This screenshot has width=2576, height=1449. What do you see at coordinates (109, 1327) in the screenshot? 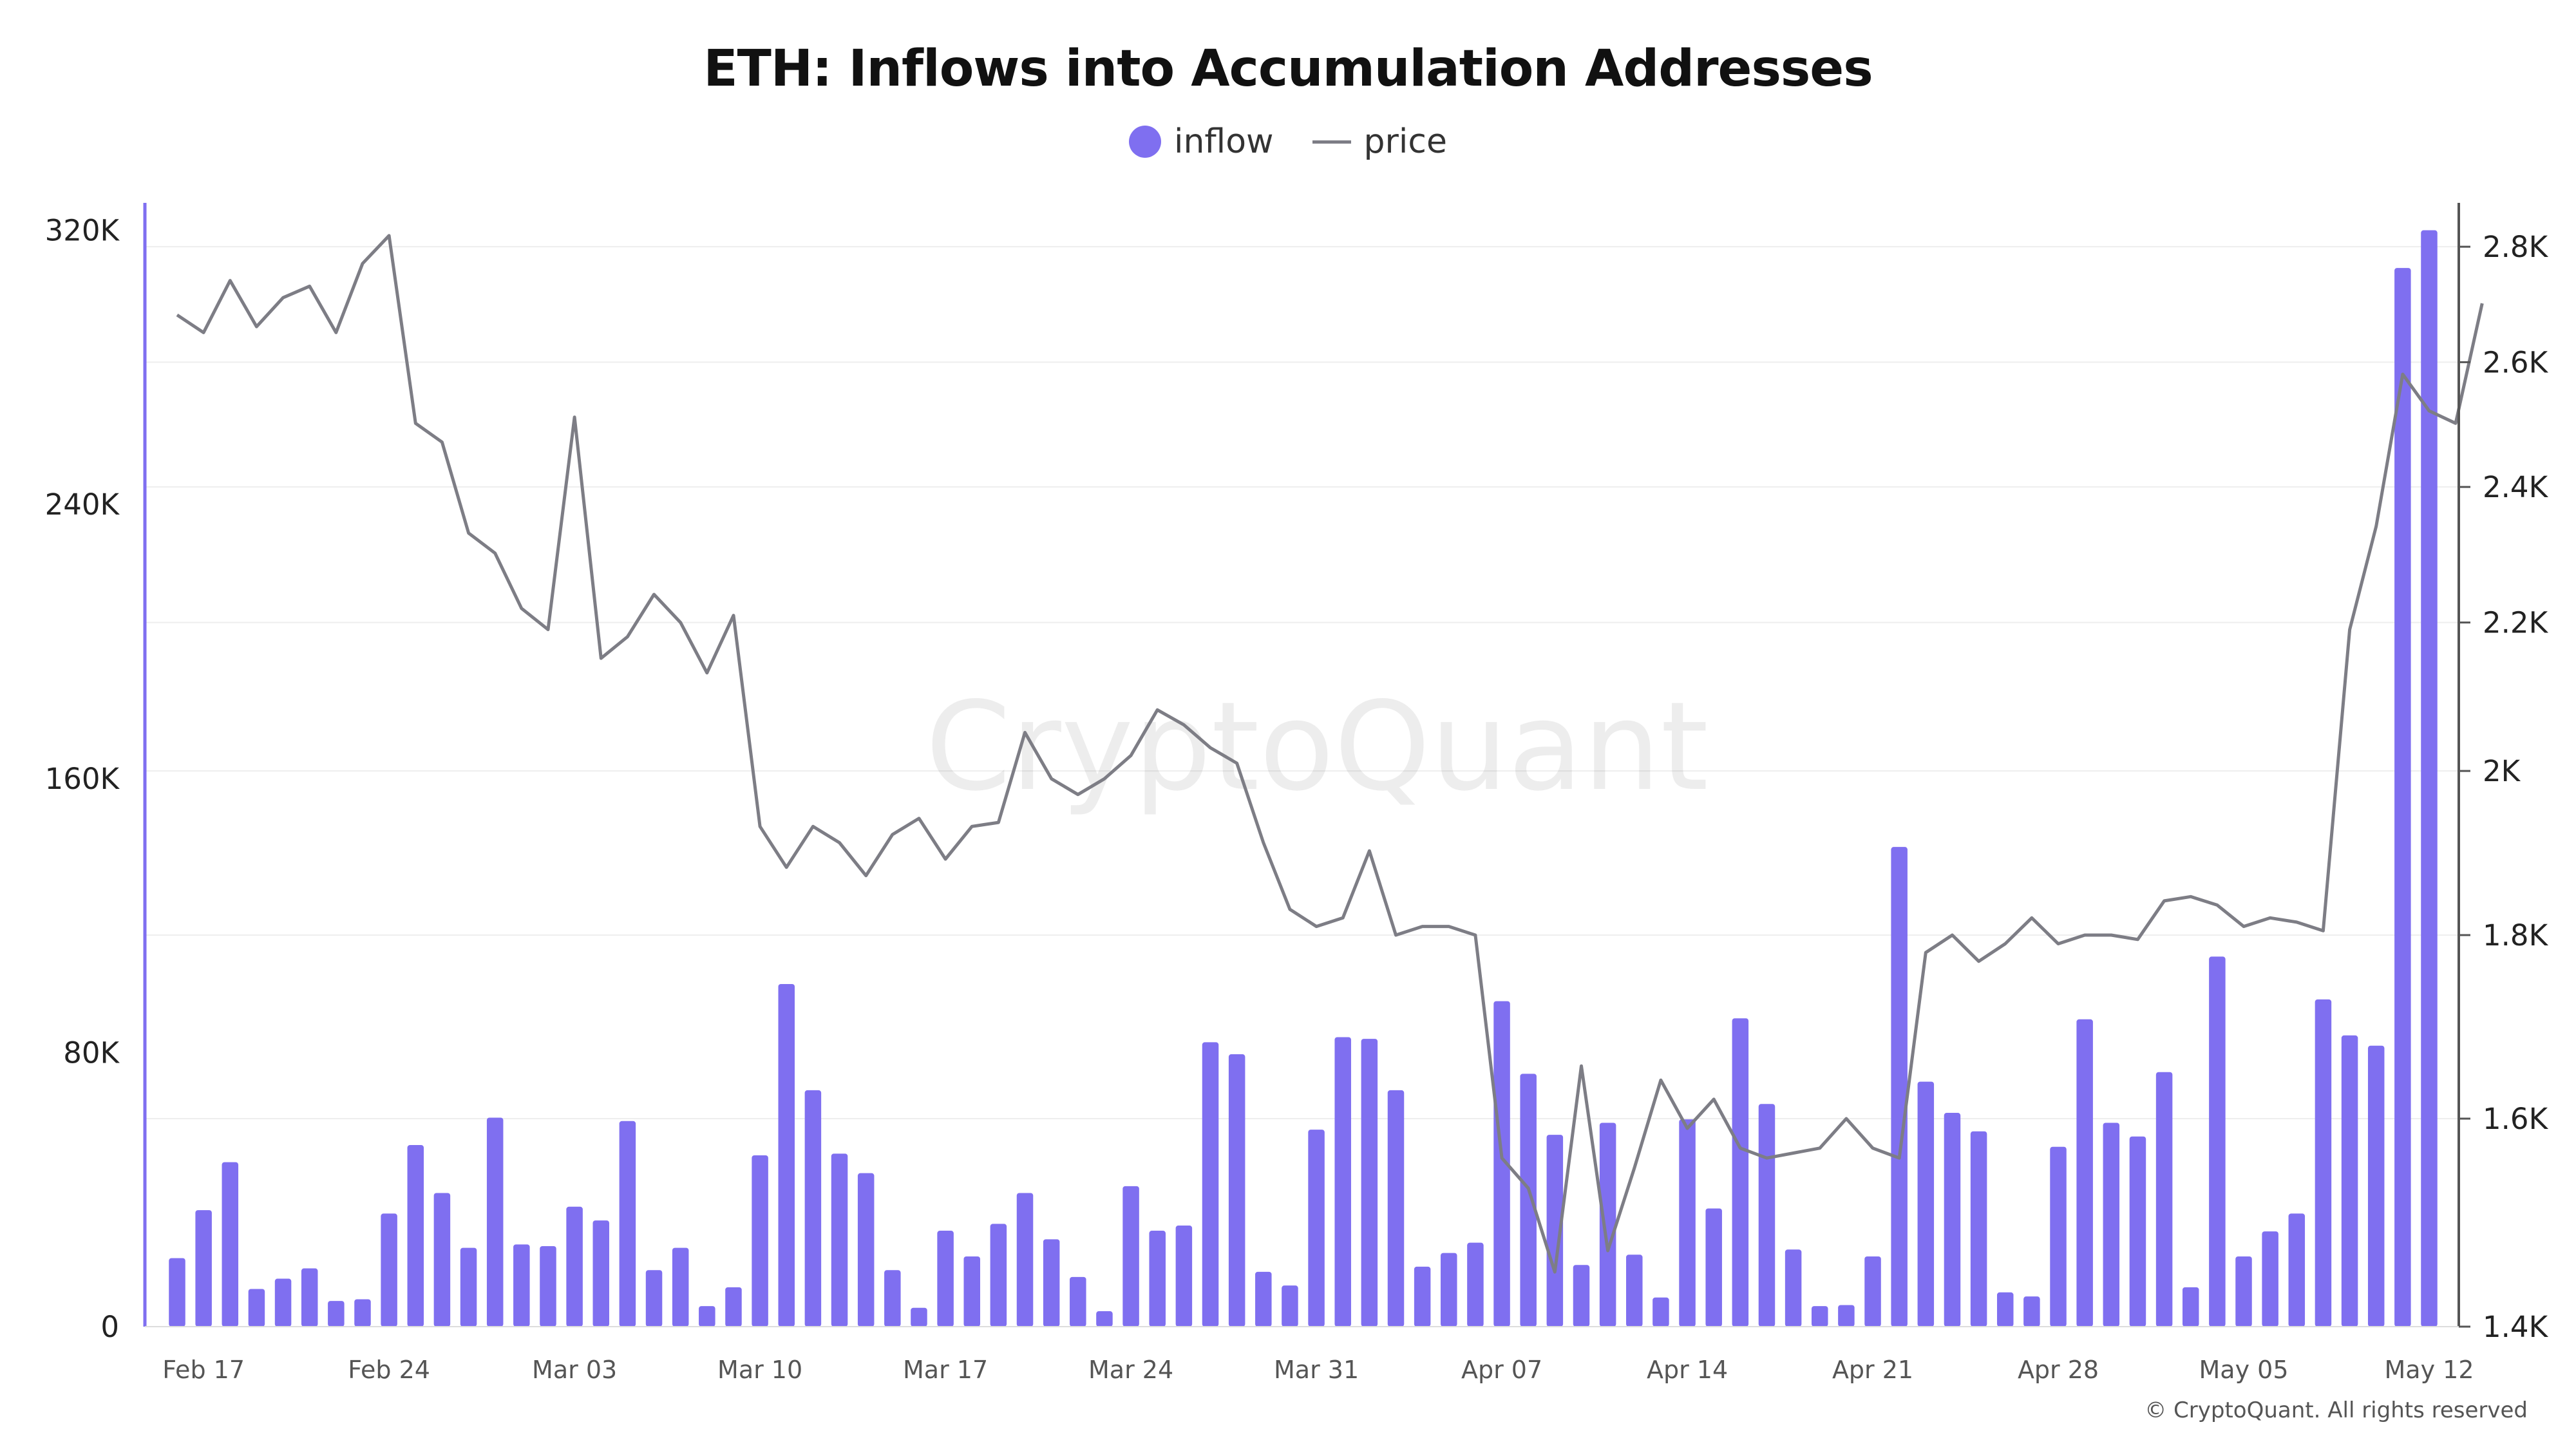
I see `y-left-tick-label: 0` at bounding box center [109, 1327].